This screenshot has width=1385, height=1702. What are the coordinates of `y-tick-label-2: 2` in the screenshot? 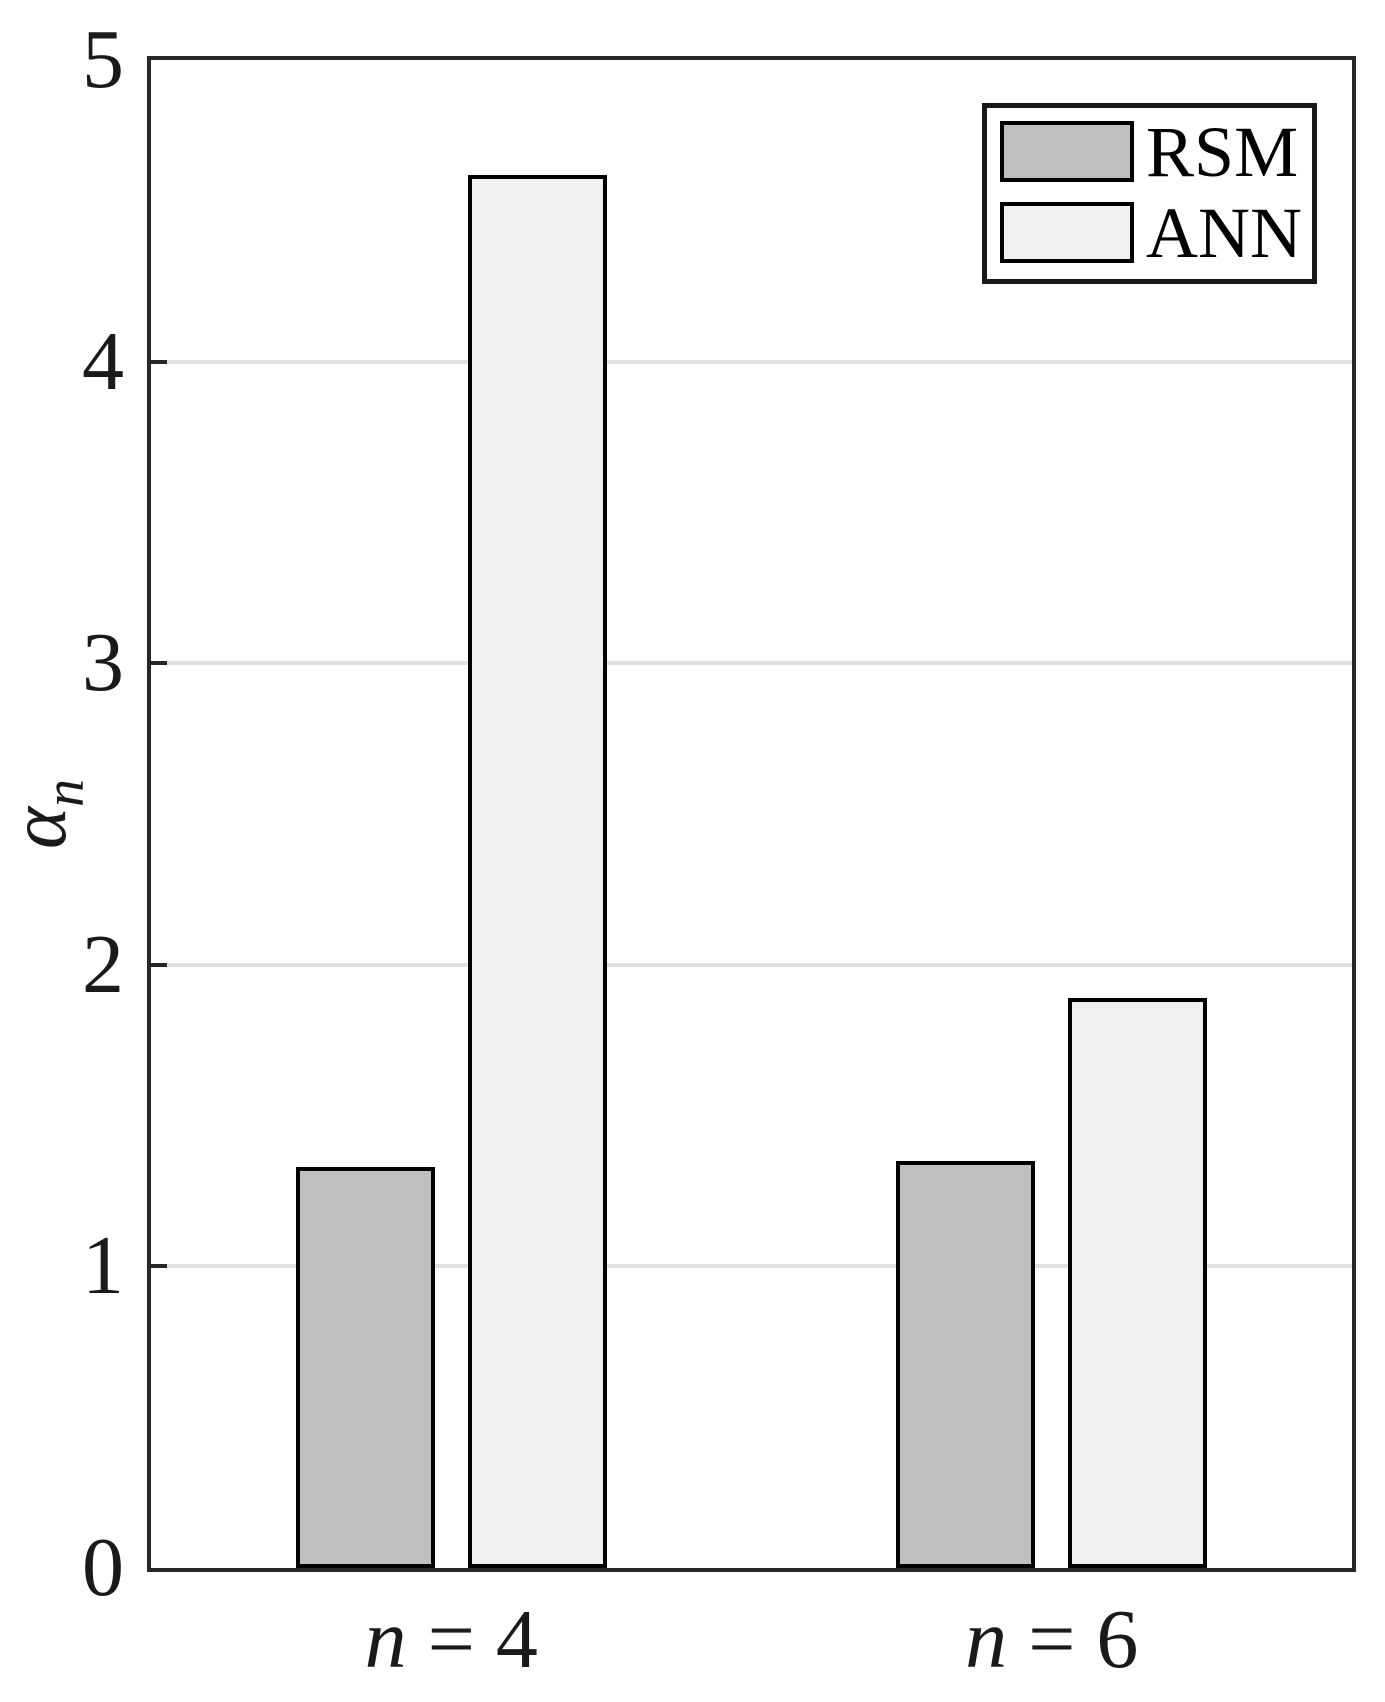 It's located at (103, 964).